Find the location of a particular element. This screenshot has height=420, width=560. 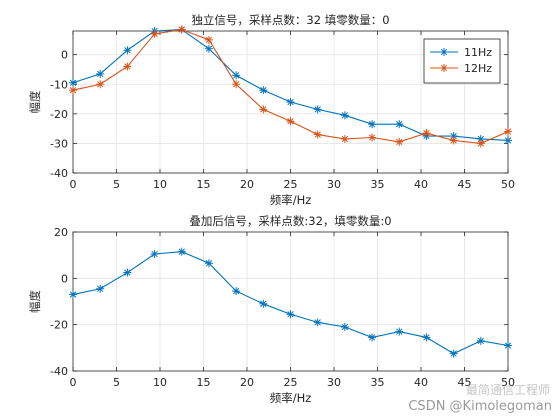

legend-box is located at coordinates (462, 61).